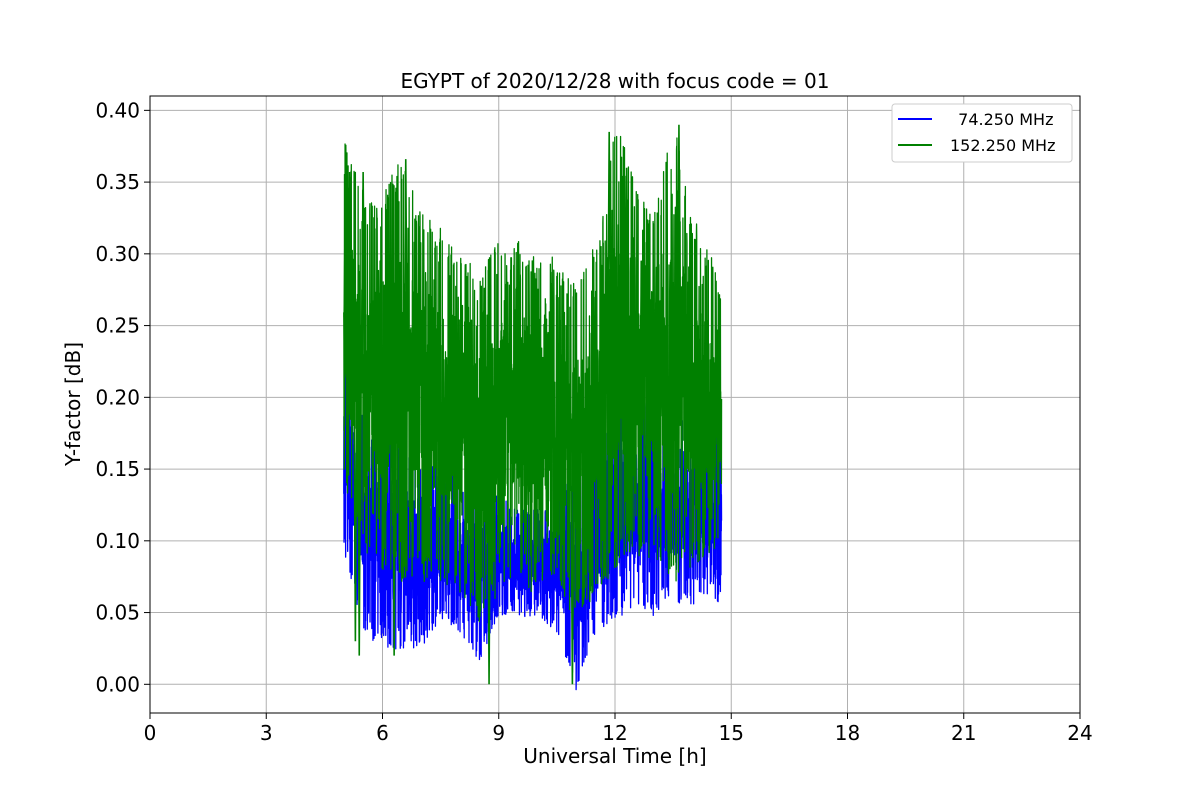  Describe the element at coordinates (150, 733) in the screenshot. I see `x-tick-label: 0` at that location.